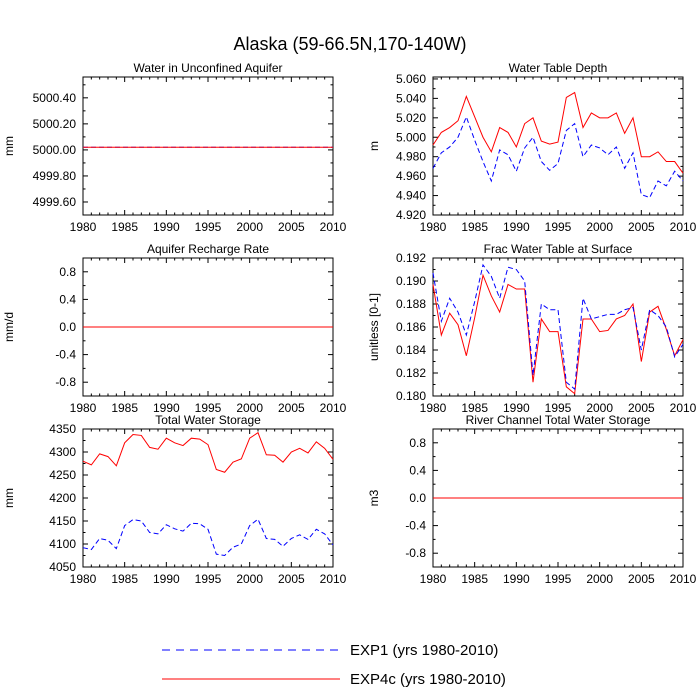  I want to click on x-tick-label-water-table-depth: 1985, so click(474, 227).